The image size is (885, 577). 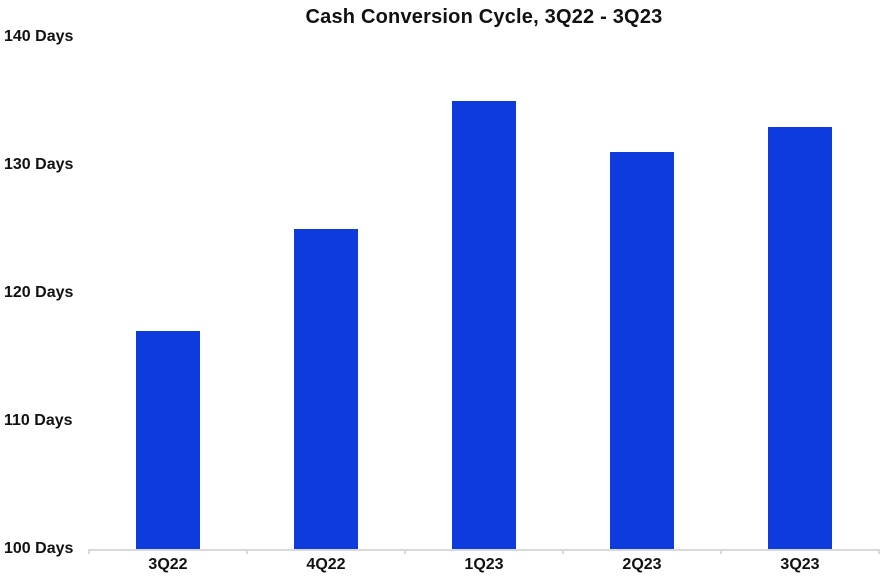 I want to click on bar-1q23, so click(x=484, y=325).